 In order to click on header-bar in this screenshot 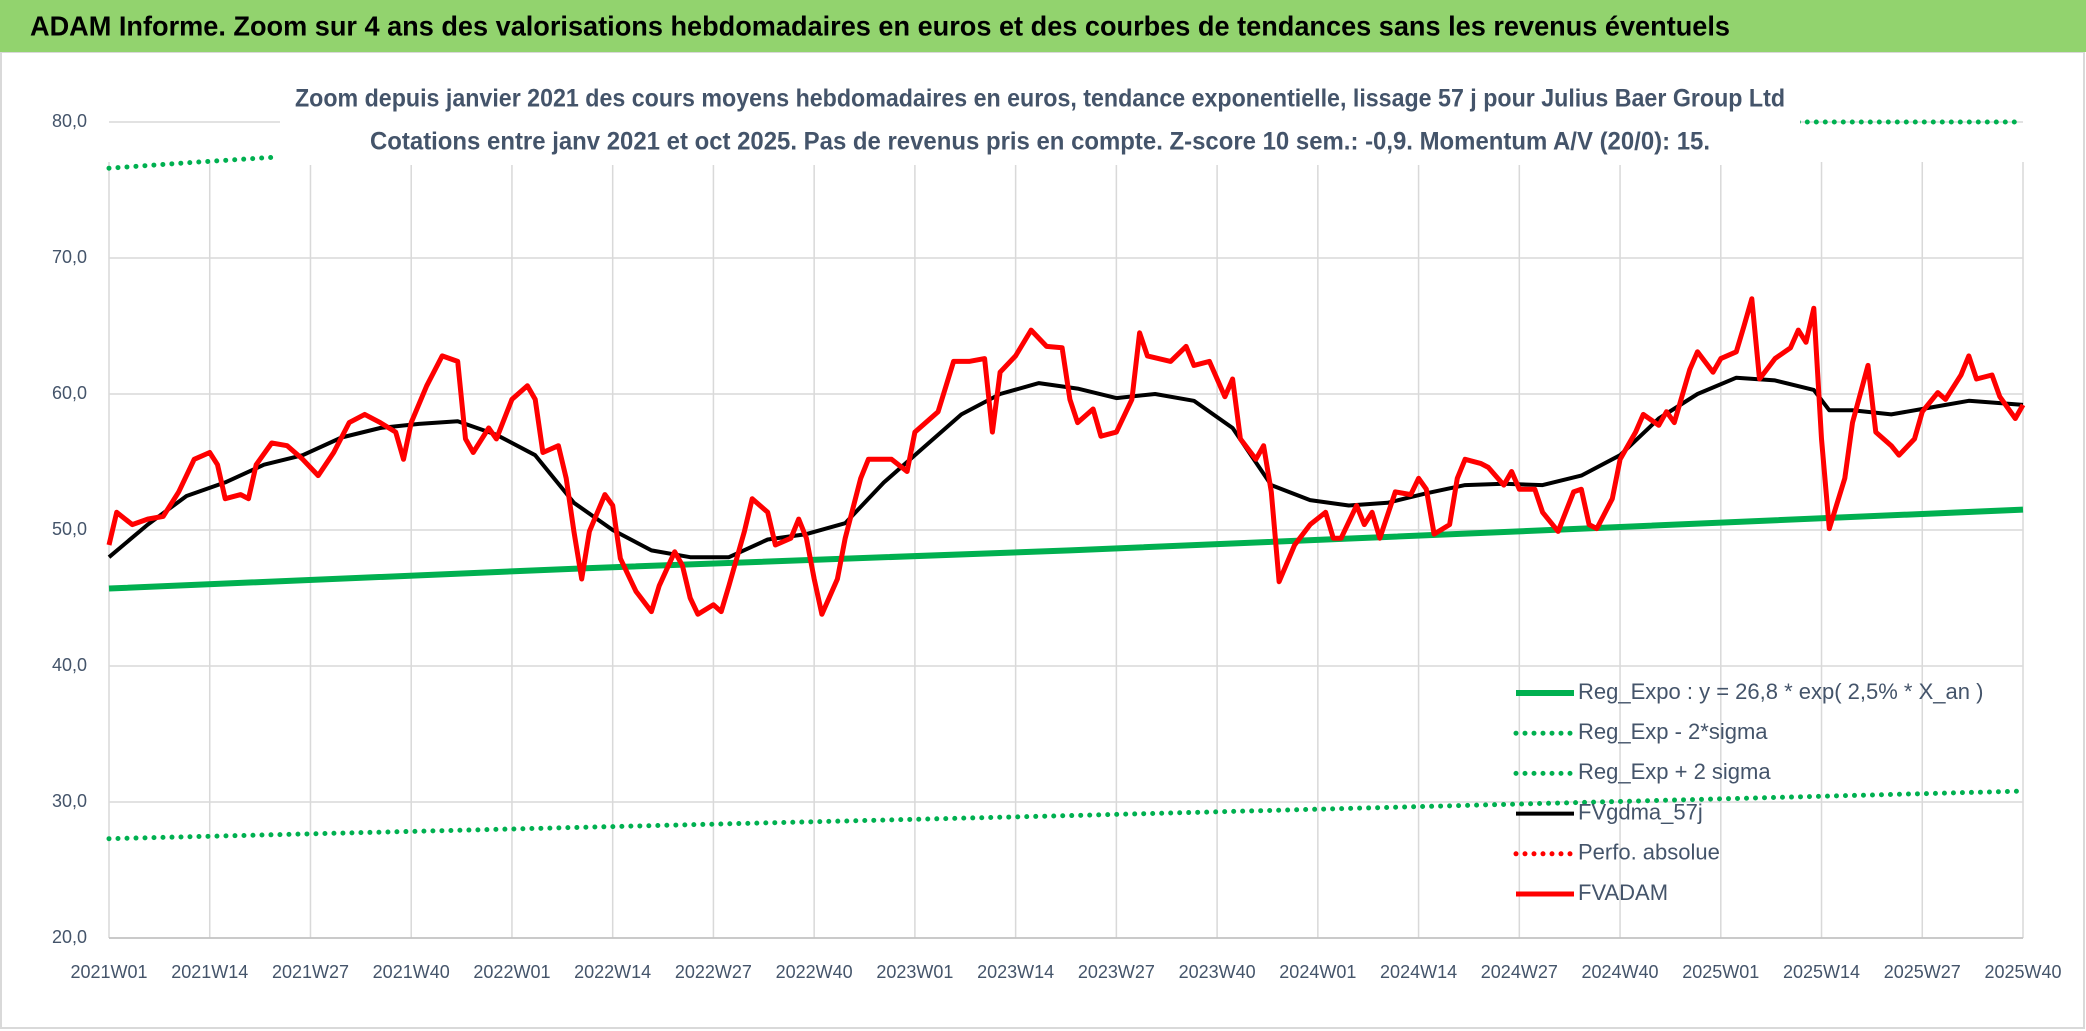, I will do `click(1043, 26)`.